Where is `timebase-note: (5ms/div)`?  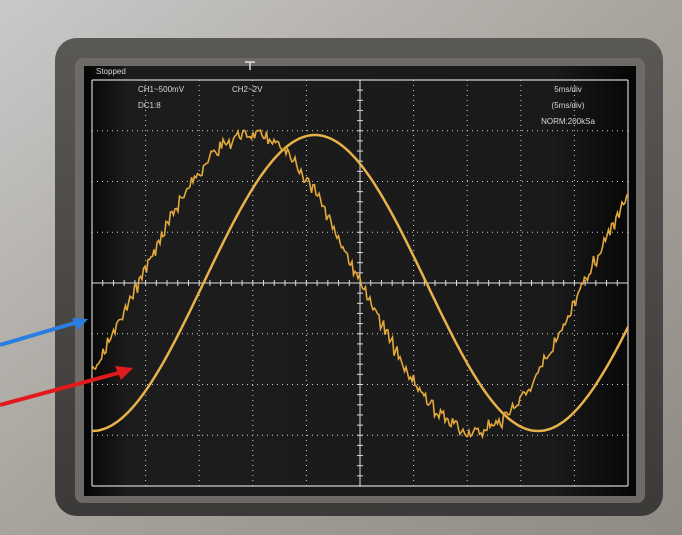 timebase-note: (5ms/div) is located at coordinates (568, 105).